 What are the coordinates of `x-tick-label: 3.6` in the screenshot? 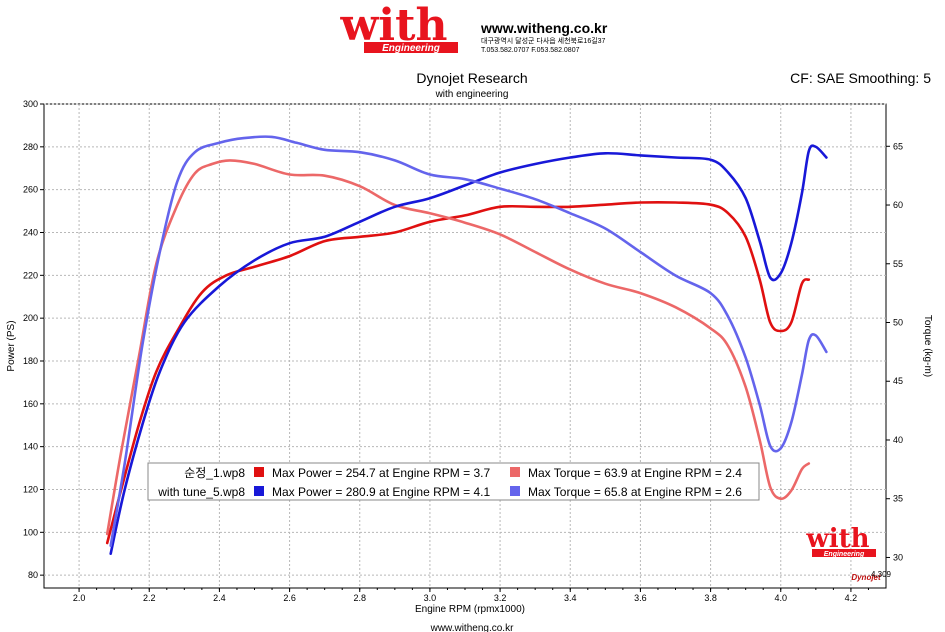 It's located at (640, 598).